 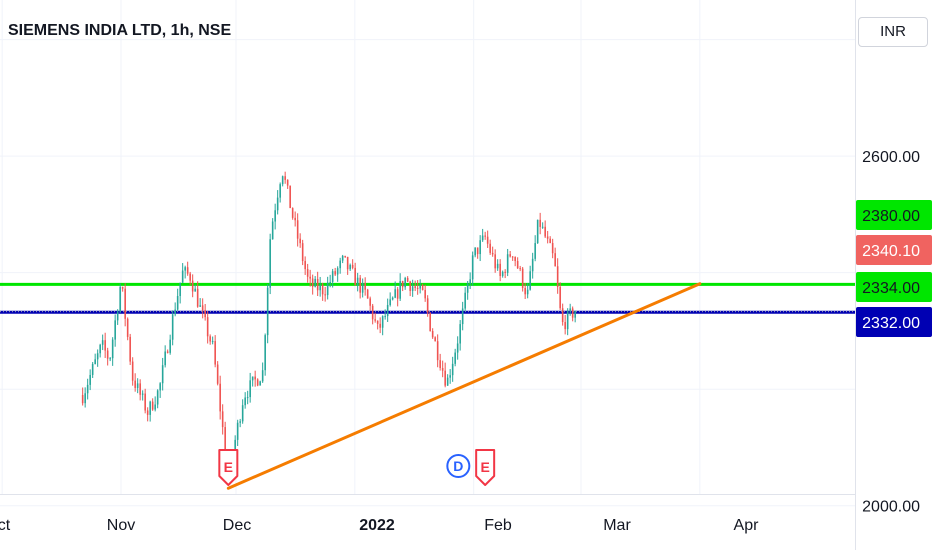 I want to click on time-tick-label: Mar, so click(x=617, y=525).